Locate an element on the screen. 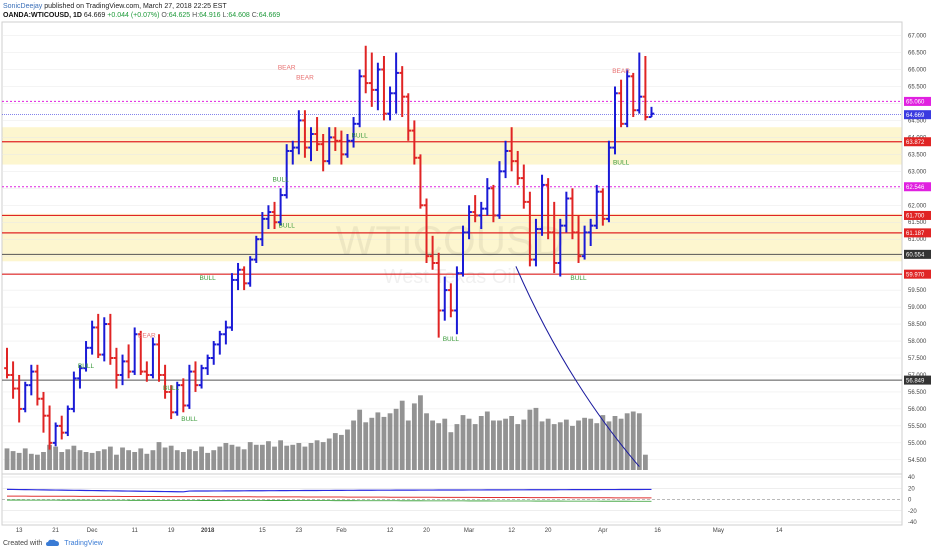 The height and width of the screenshot is (550, 932). author-name: SonicDeejay is located at coordinates (23, 6).